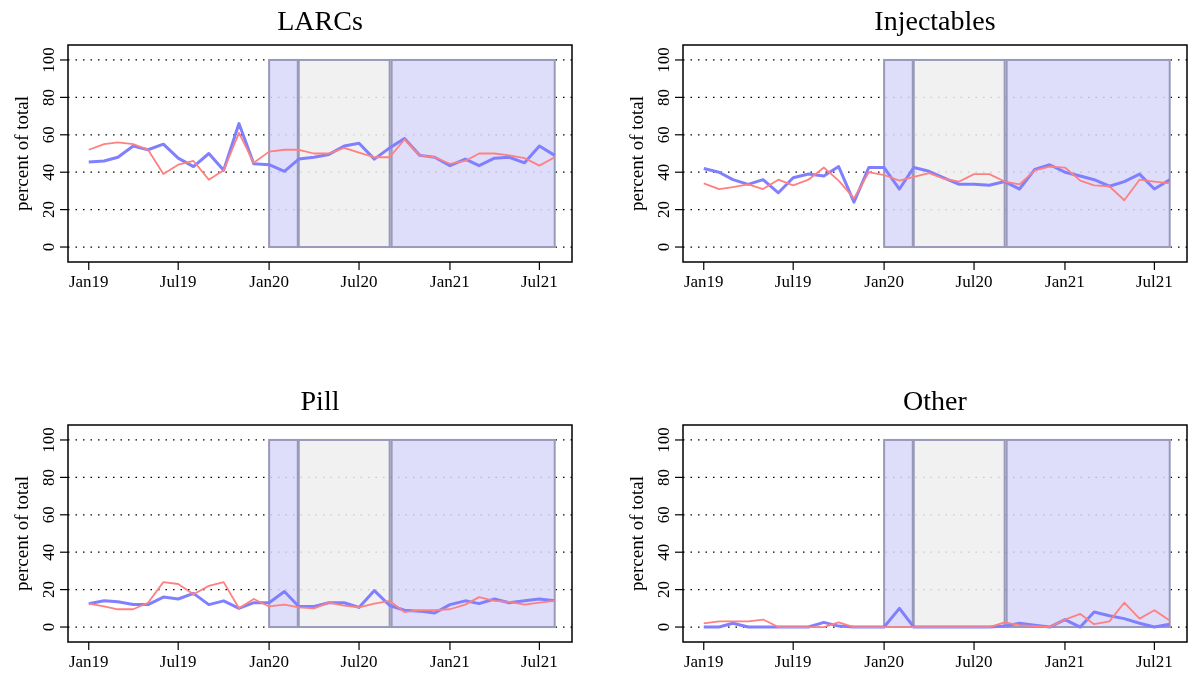 This screenshot has height=681, width=1193. I want to click on chart-title: Injectables, so click(935, 20).